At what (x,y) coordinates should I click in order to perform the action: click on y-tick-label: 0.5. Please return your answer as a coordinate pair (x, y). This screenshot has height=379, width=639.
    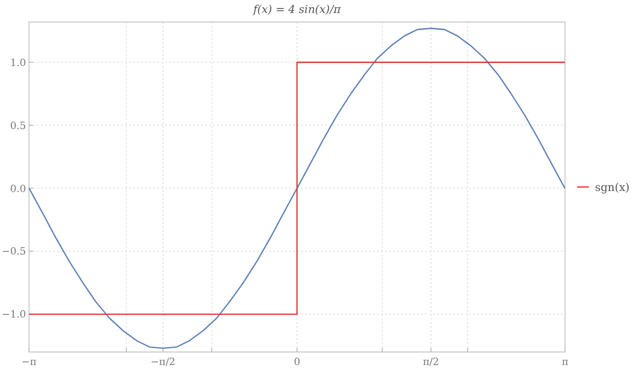
    Looking at the image, I should click on (18, 126).